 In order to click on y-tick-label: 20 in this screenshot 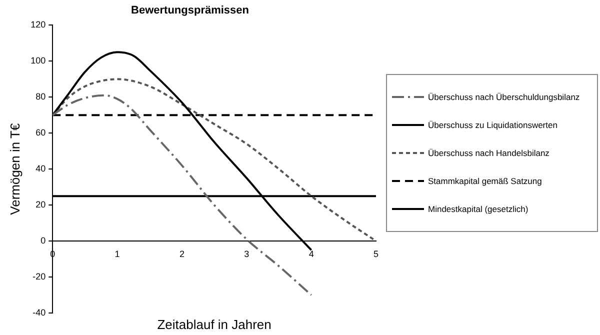, I will do `click(41, 205)`.